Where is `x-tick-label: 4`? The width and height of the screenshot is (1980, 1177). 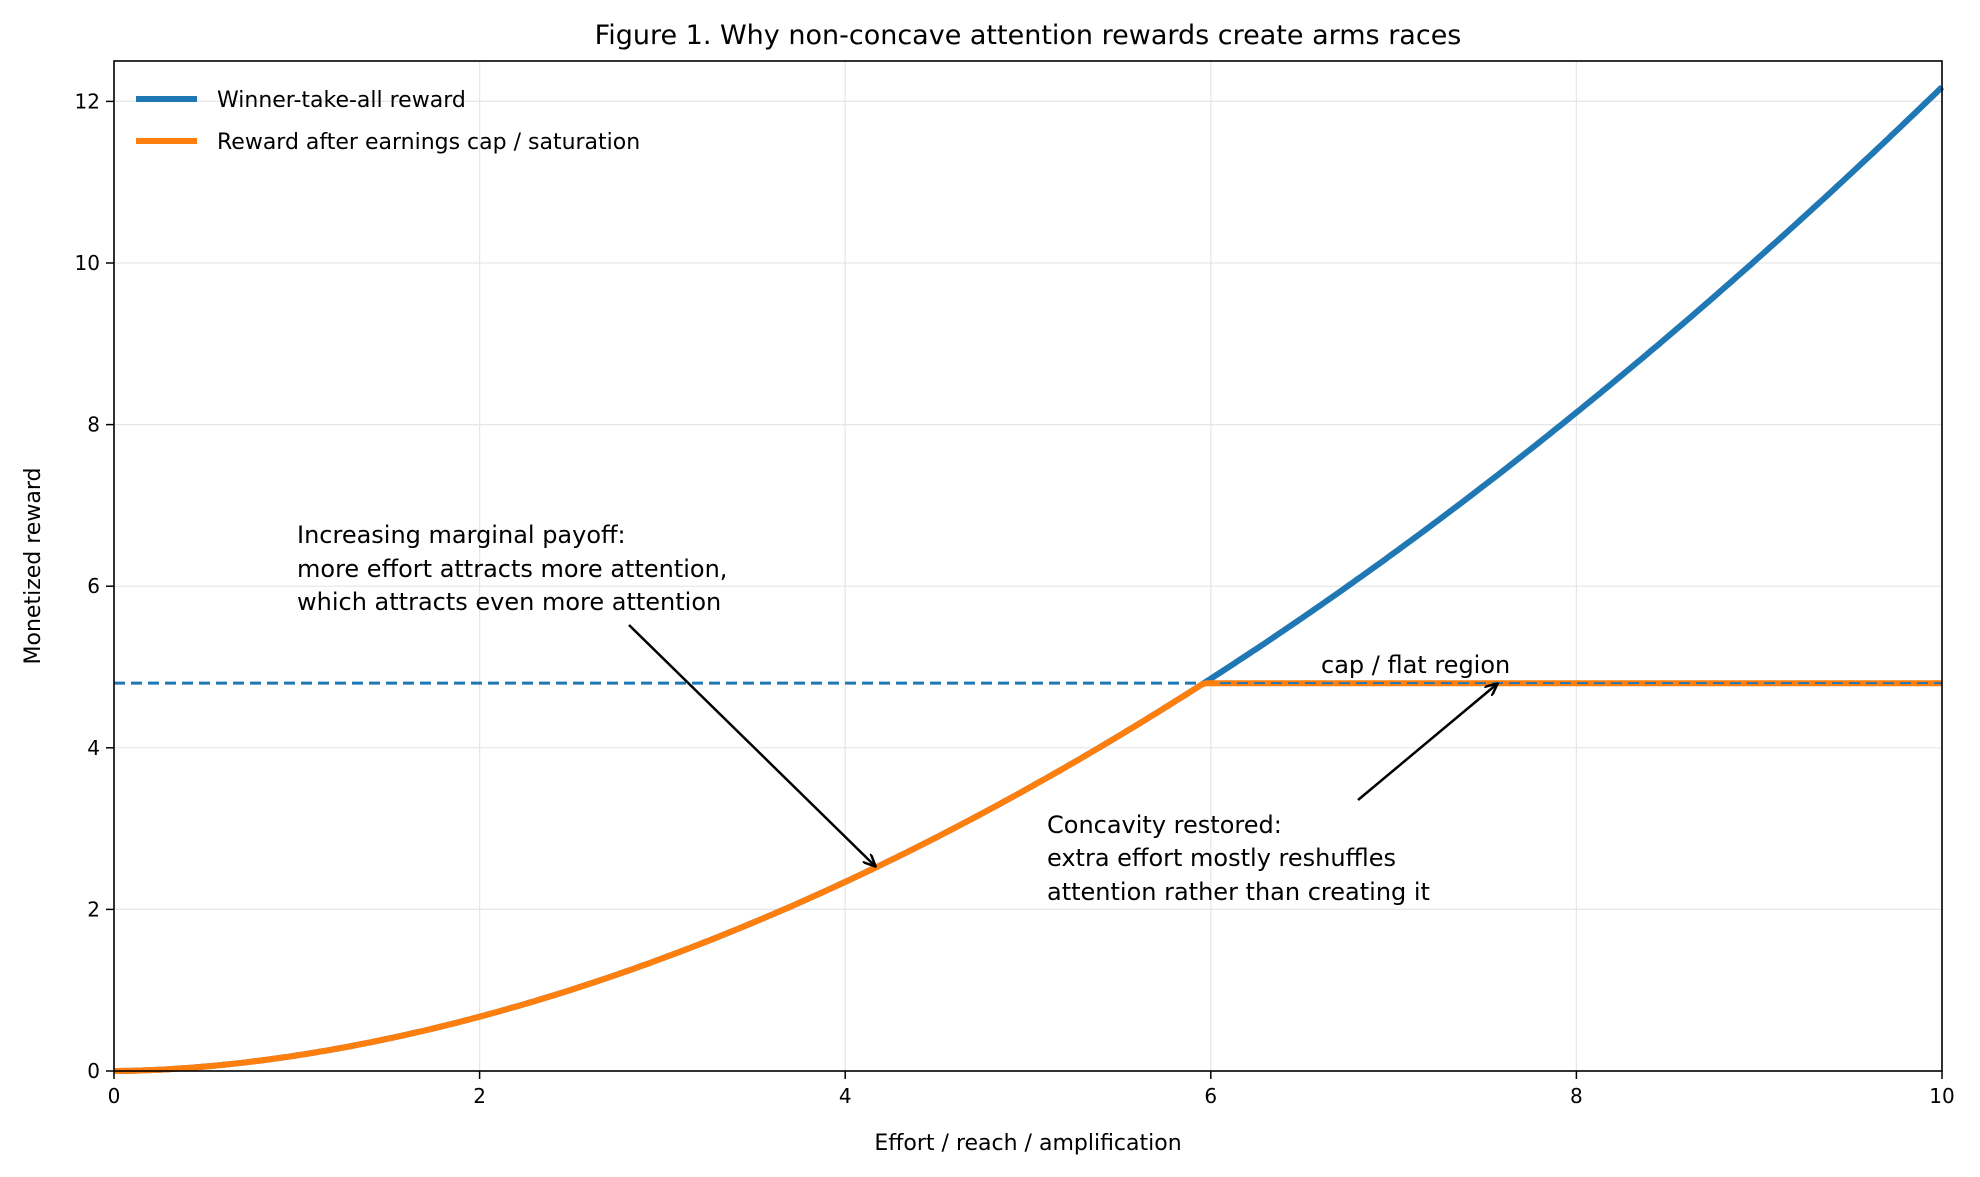
x-tick-label: 4 is located at coordinates (845, 1096).